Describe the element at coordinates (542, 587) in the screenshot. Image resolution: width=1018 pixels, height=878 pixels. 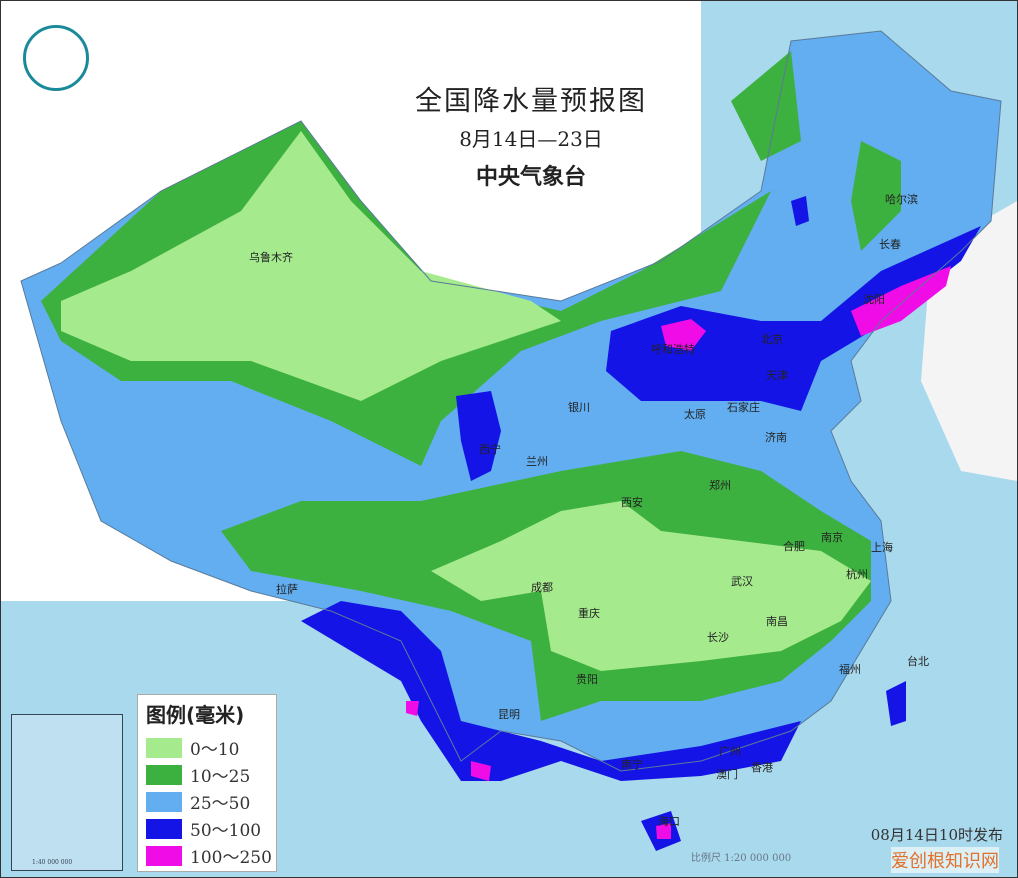
I see `city-label: 成都` at that location.